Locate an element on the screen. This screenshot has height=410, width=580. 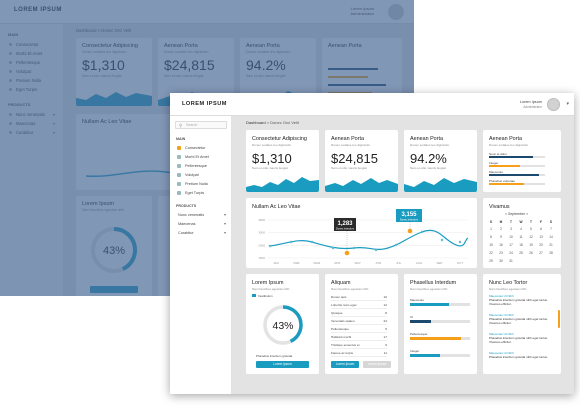
user-info: Lorem Ipsum Administrator is located at coordinates (531, 105).